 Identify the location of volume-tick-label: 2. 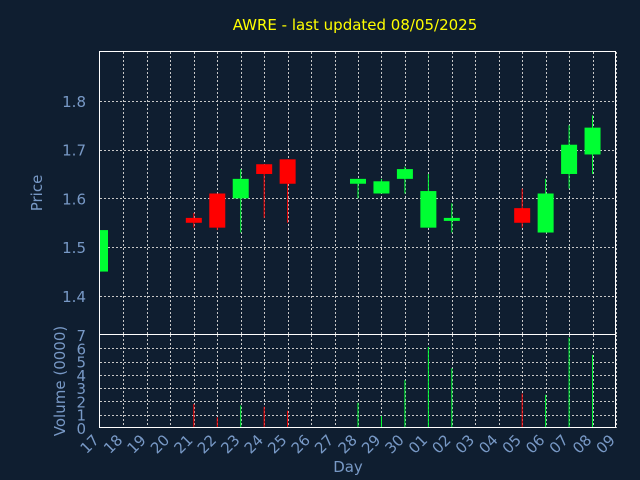
(81, 402).